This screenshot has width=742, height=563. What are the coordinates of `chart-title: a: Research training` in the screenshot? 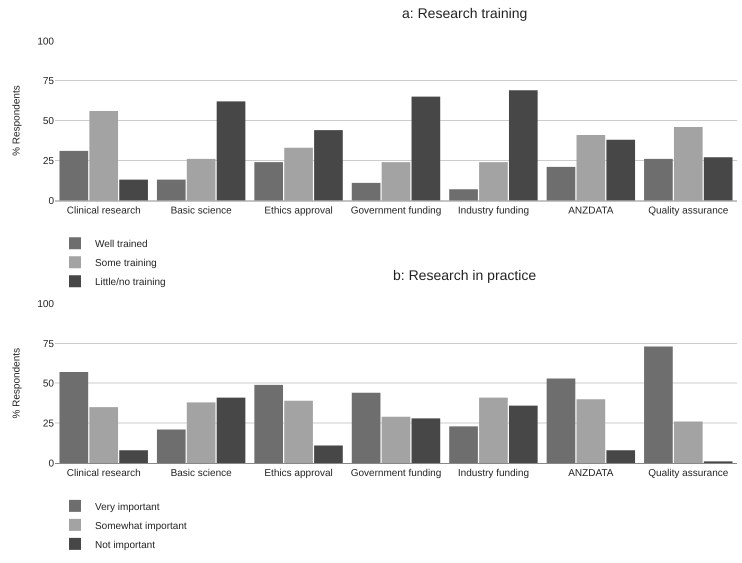 It's located at (465, 13).